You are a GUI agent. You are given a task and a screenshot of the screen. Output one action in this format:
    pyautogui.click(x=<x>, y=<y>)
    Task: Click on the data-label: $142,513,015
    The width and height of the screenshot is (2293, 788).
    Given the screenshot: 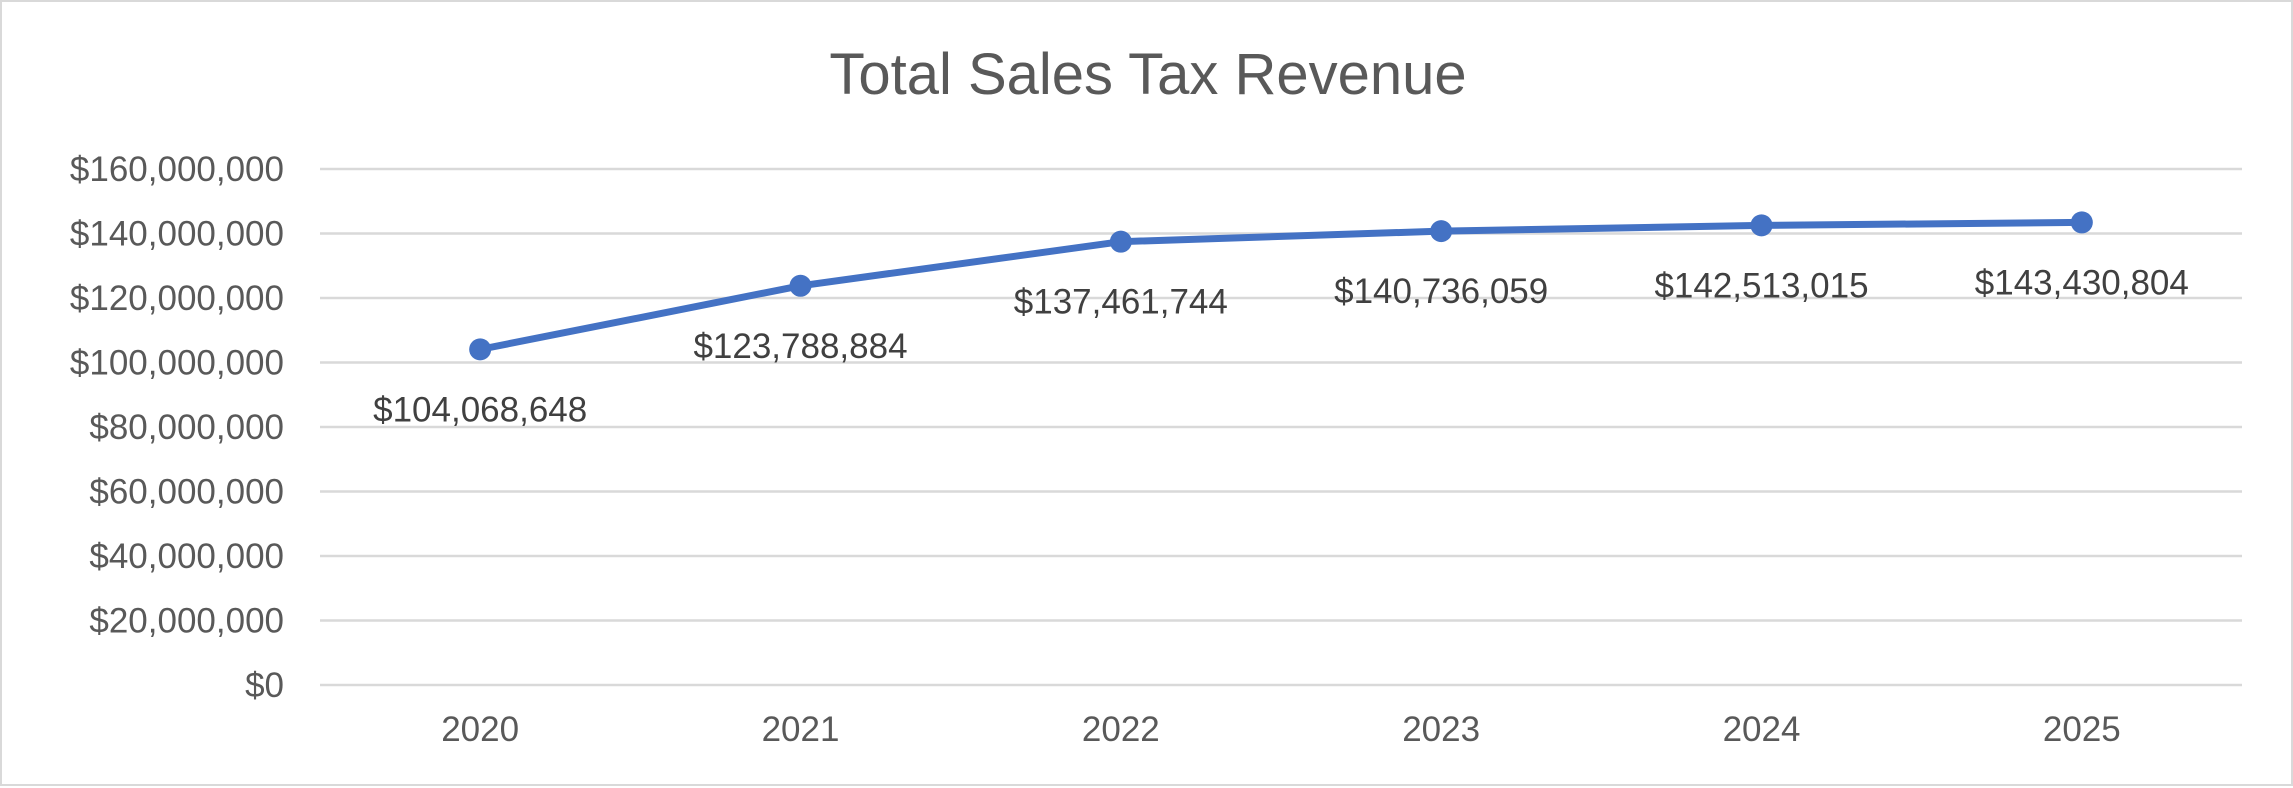 What is the action you would take?
    pyautogui.click(x=1761, y=285)
    